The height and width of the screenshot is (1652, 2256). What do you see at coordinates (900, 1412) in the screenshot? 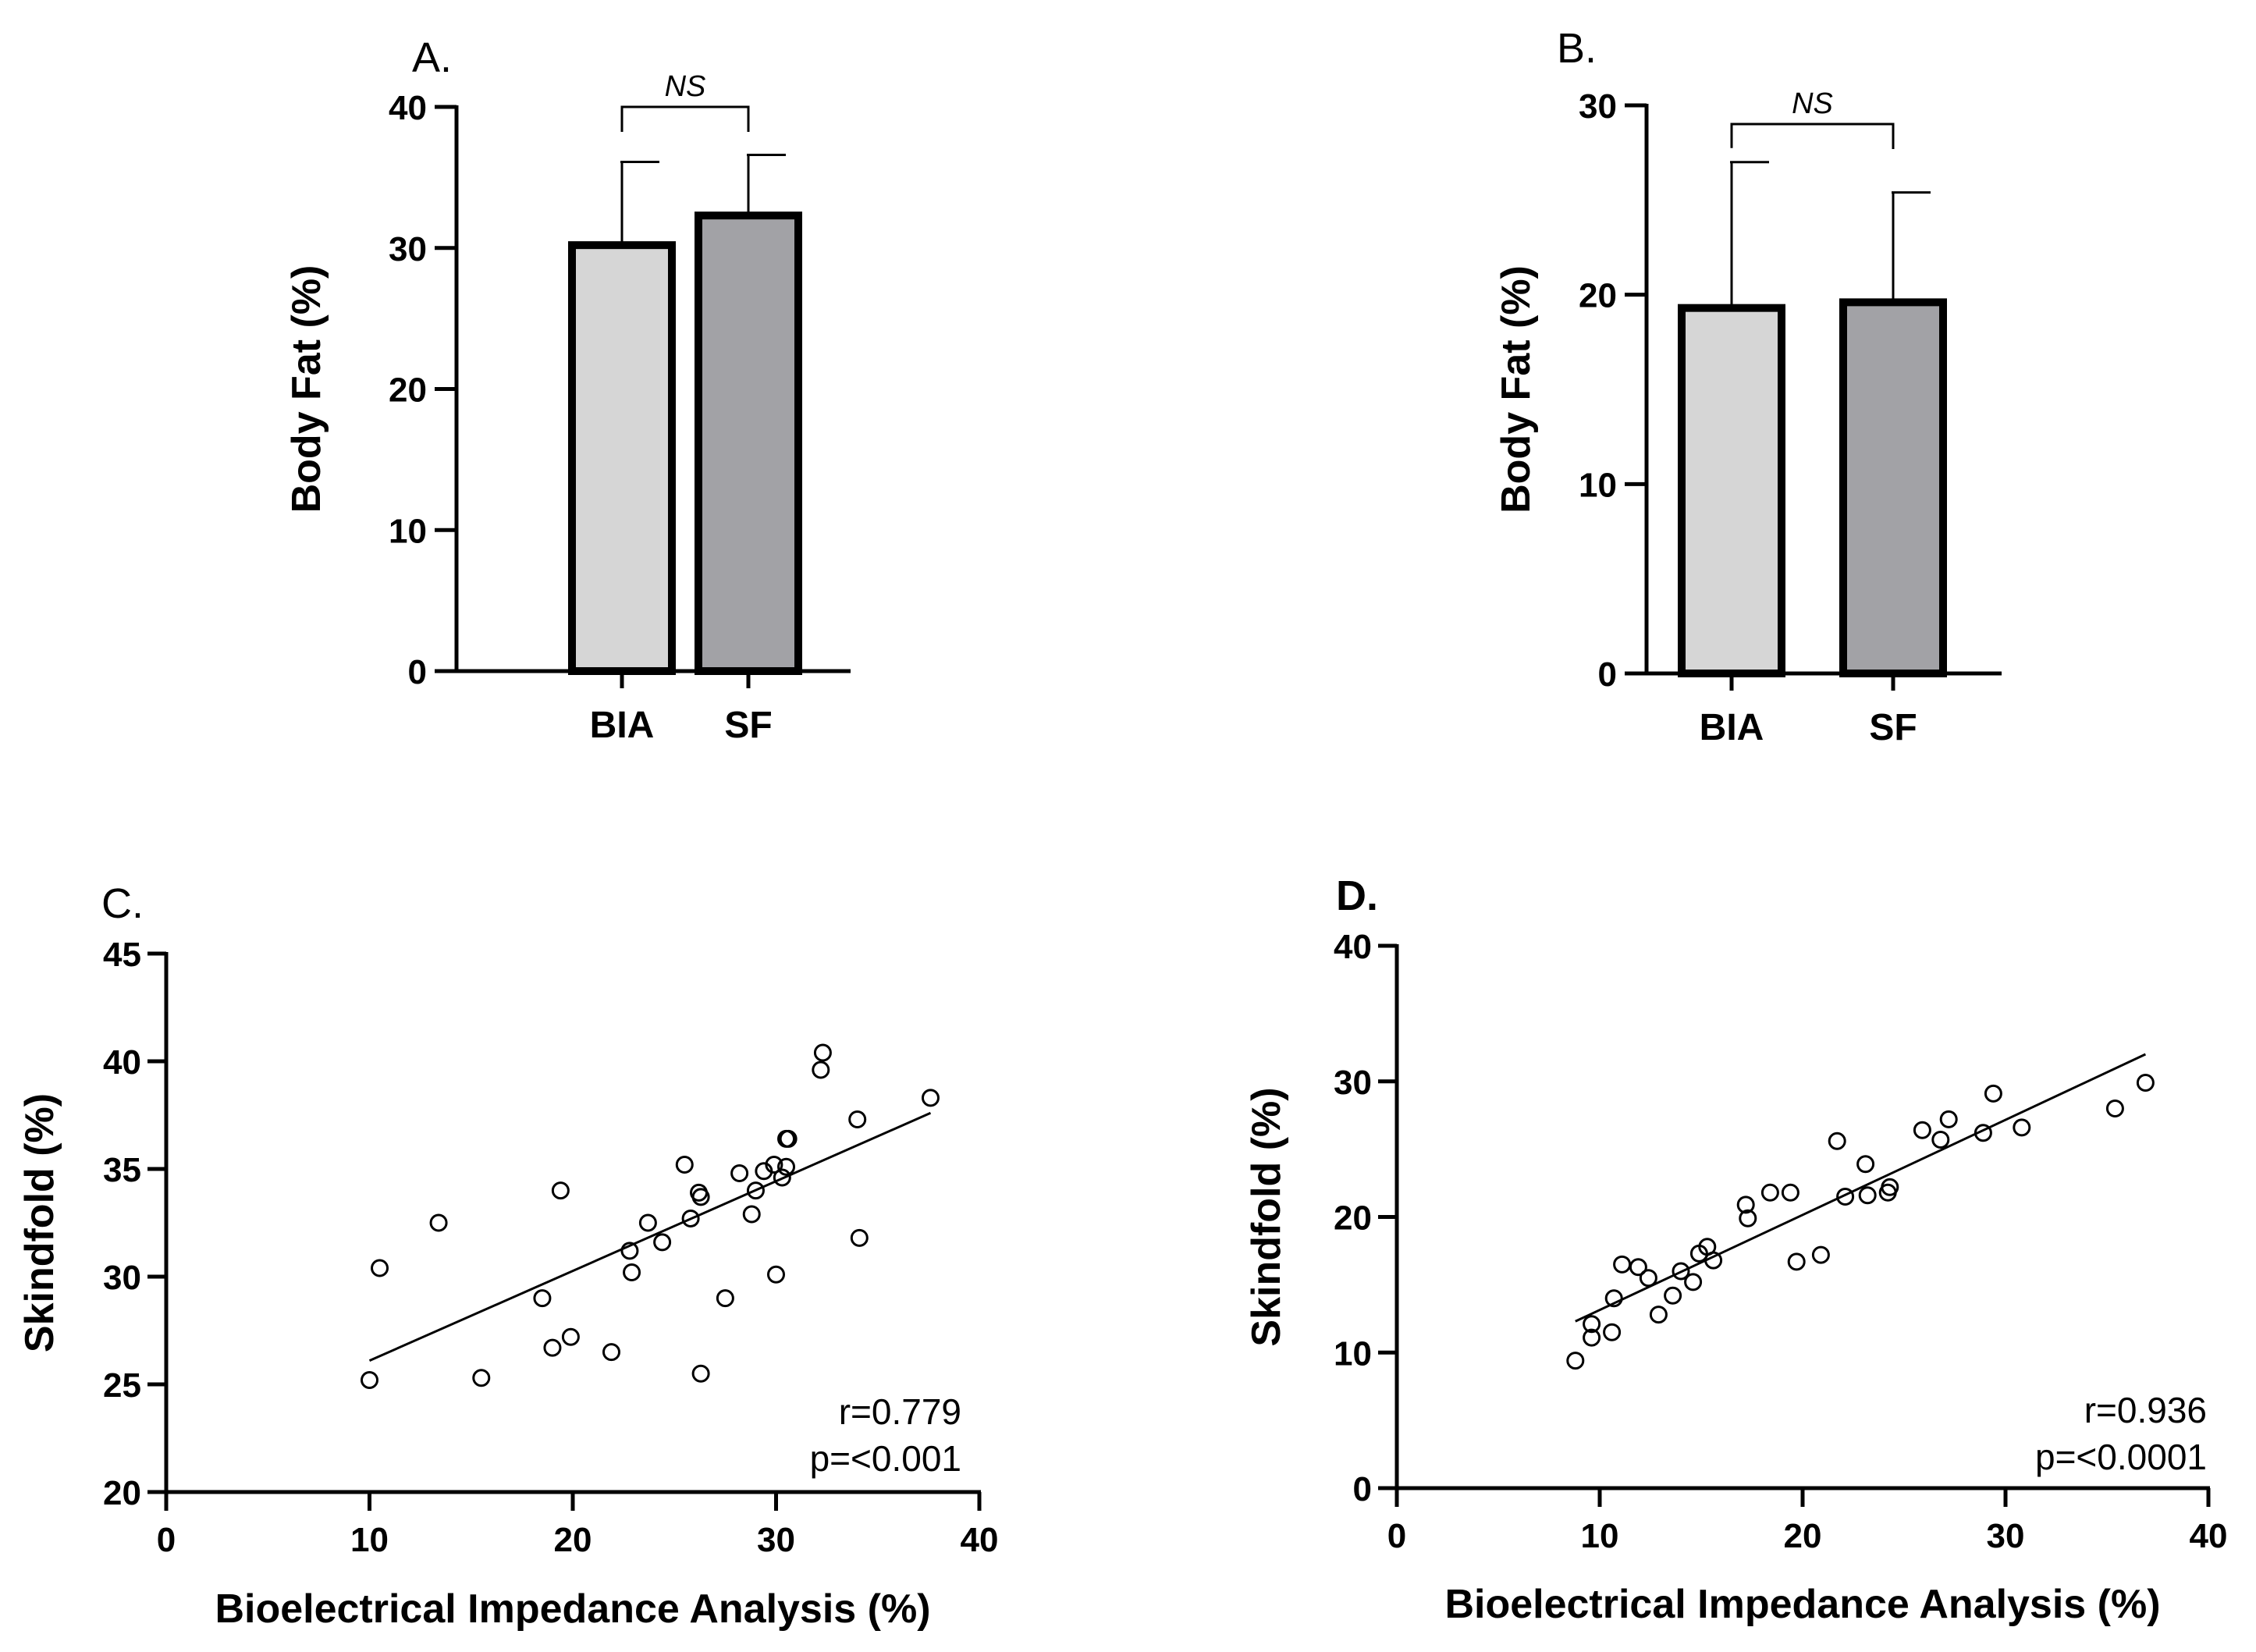
I see `correlation-r-label: r=0.779` at bounding box center [900, 1412].